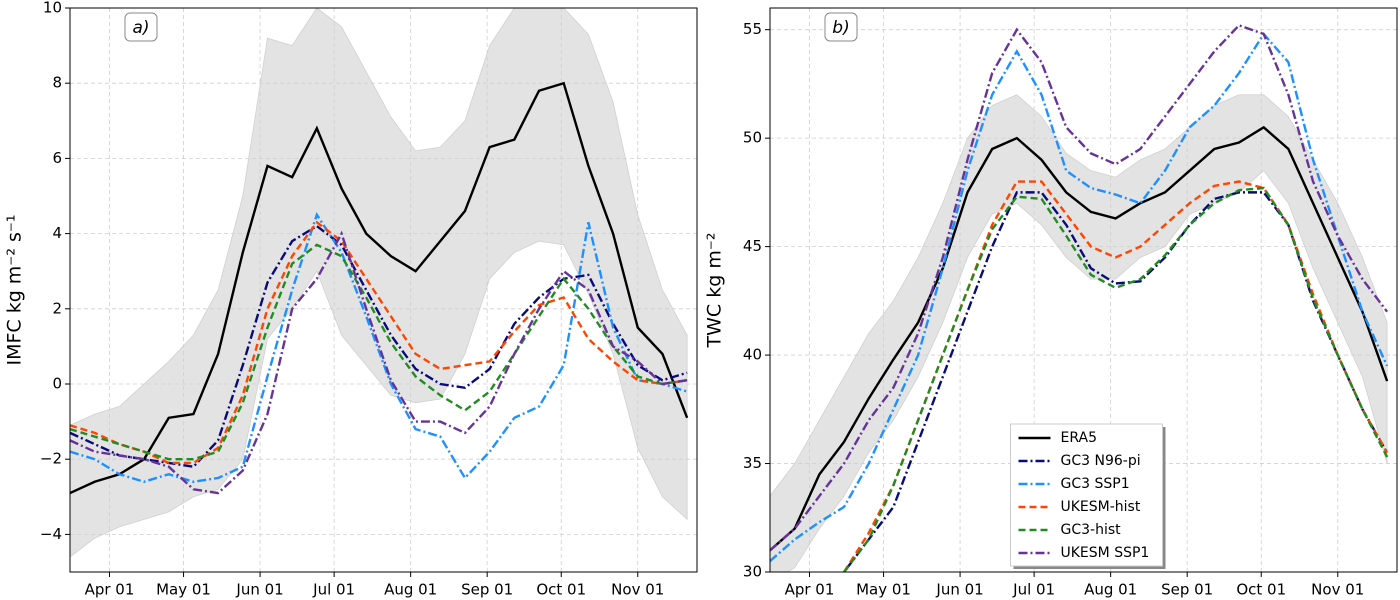 This screenshot has width=1400, height=600. What do you see at coordinates (1086, 495) in the screenshot?
I see `legend` at bounding box center [1086, 495].